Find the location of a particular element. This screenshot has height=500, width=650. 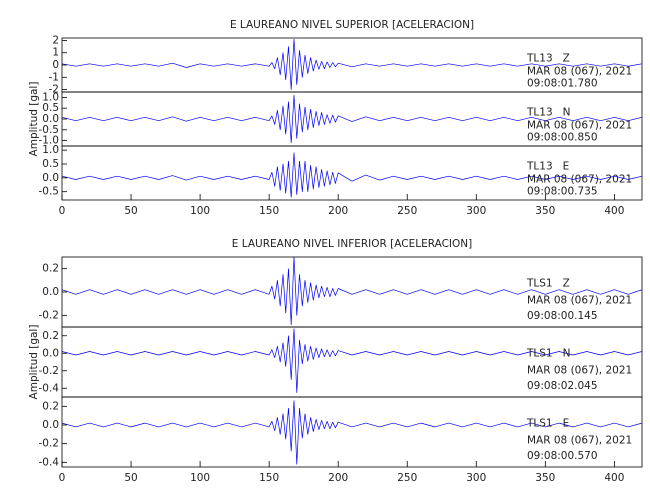

trace-station: TL13 E is located at coordinates (547, 167).